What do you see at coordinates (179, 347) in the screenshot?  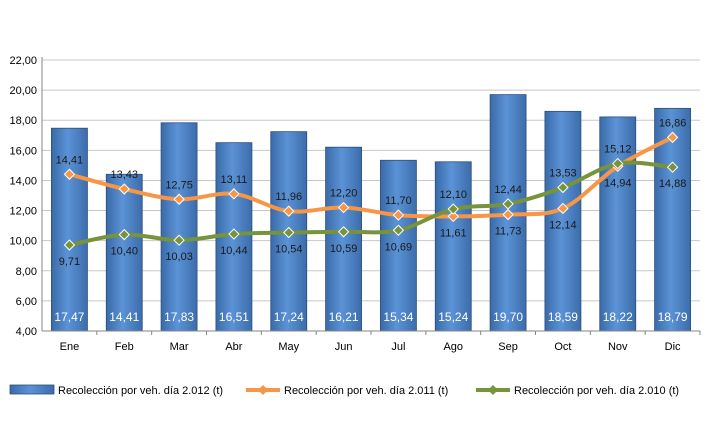 I see `x-tick-label: Mar` at bounding box center [179, 347].